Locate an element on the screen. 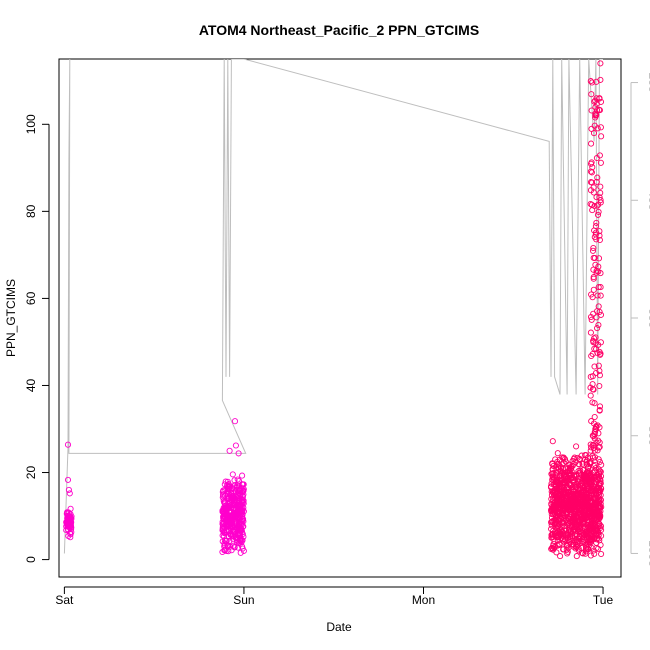  y2-tick-label: 400 is located at coordinates (648, 200).